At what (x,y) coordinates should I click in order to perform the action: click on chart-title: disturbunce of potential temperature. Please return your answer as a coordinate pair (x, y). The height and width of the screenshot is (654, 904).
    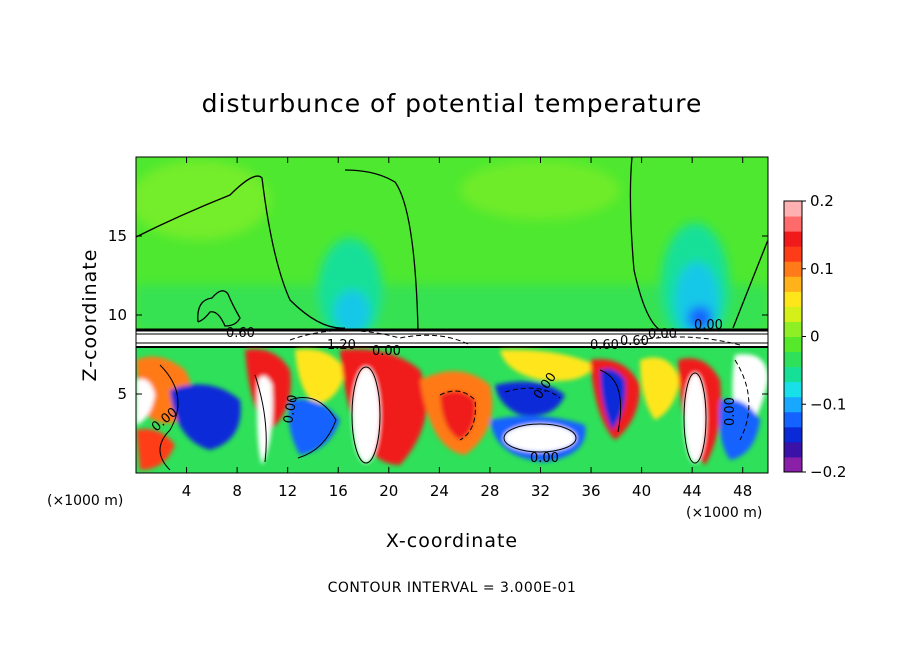
    Looking at the image, I should click on (452, 103).